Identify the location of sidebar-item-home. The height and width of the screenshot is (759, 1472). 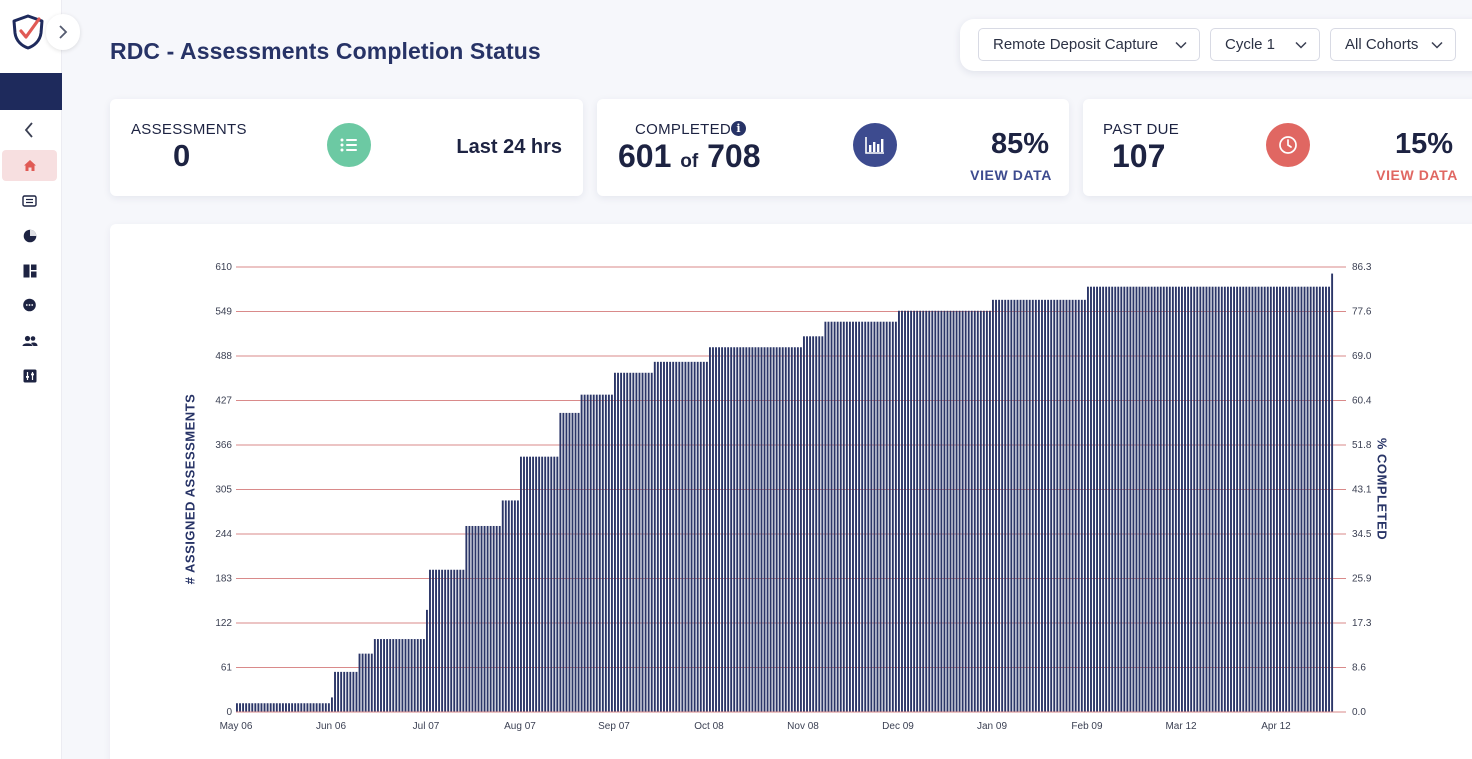
(29, 165).